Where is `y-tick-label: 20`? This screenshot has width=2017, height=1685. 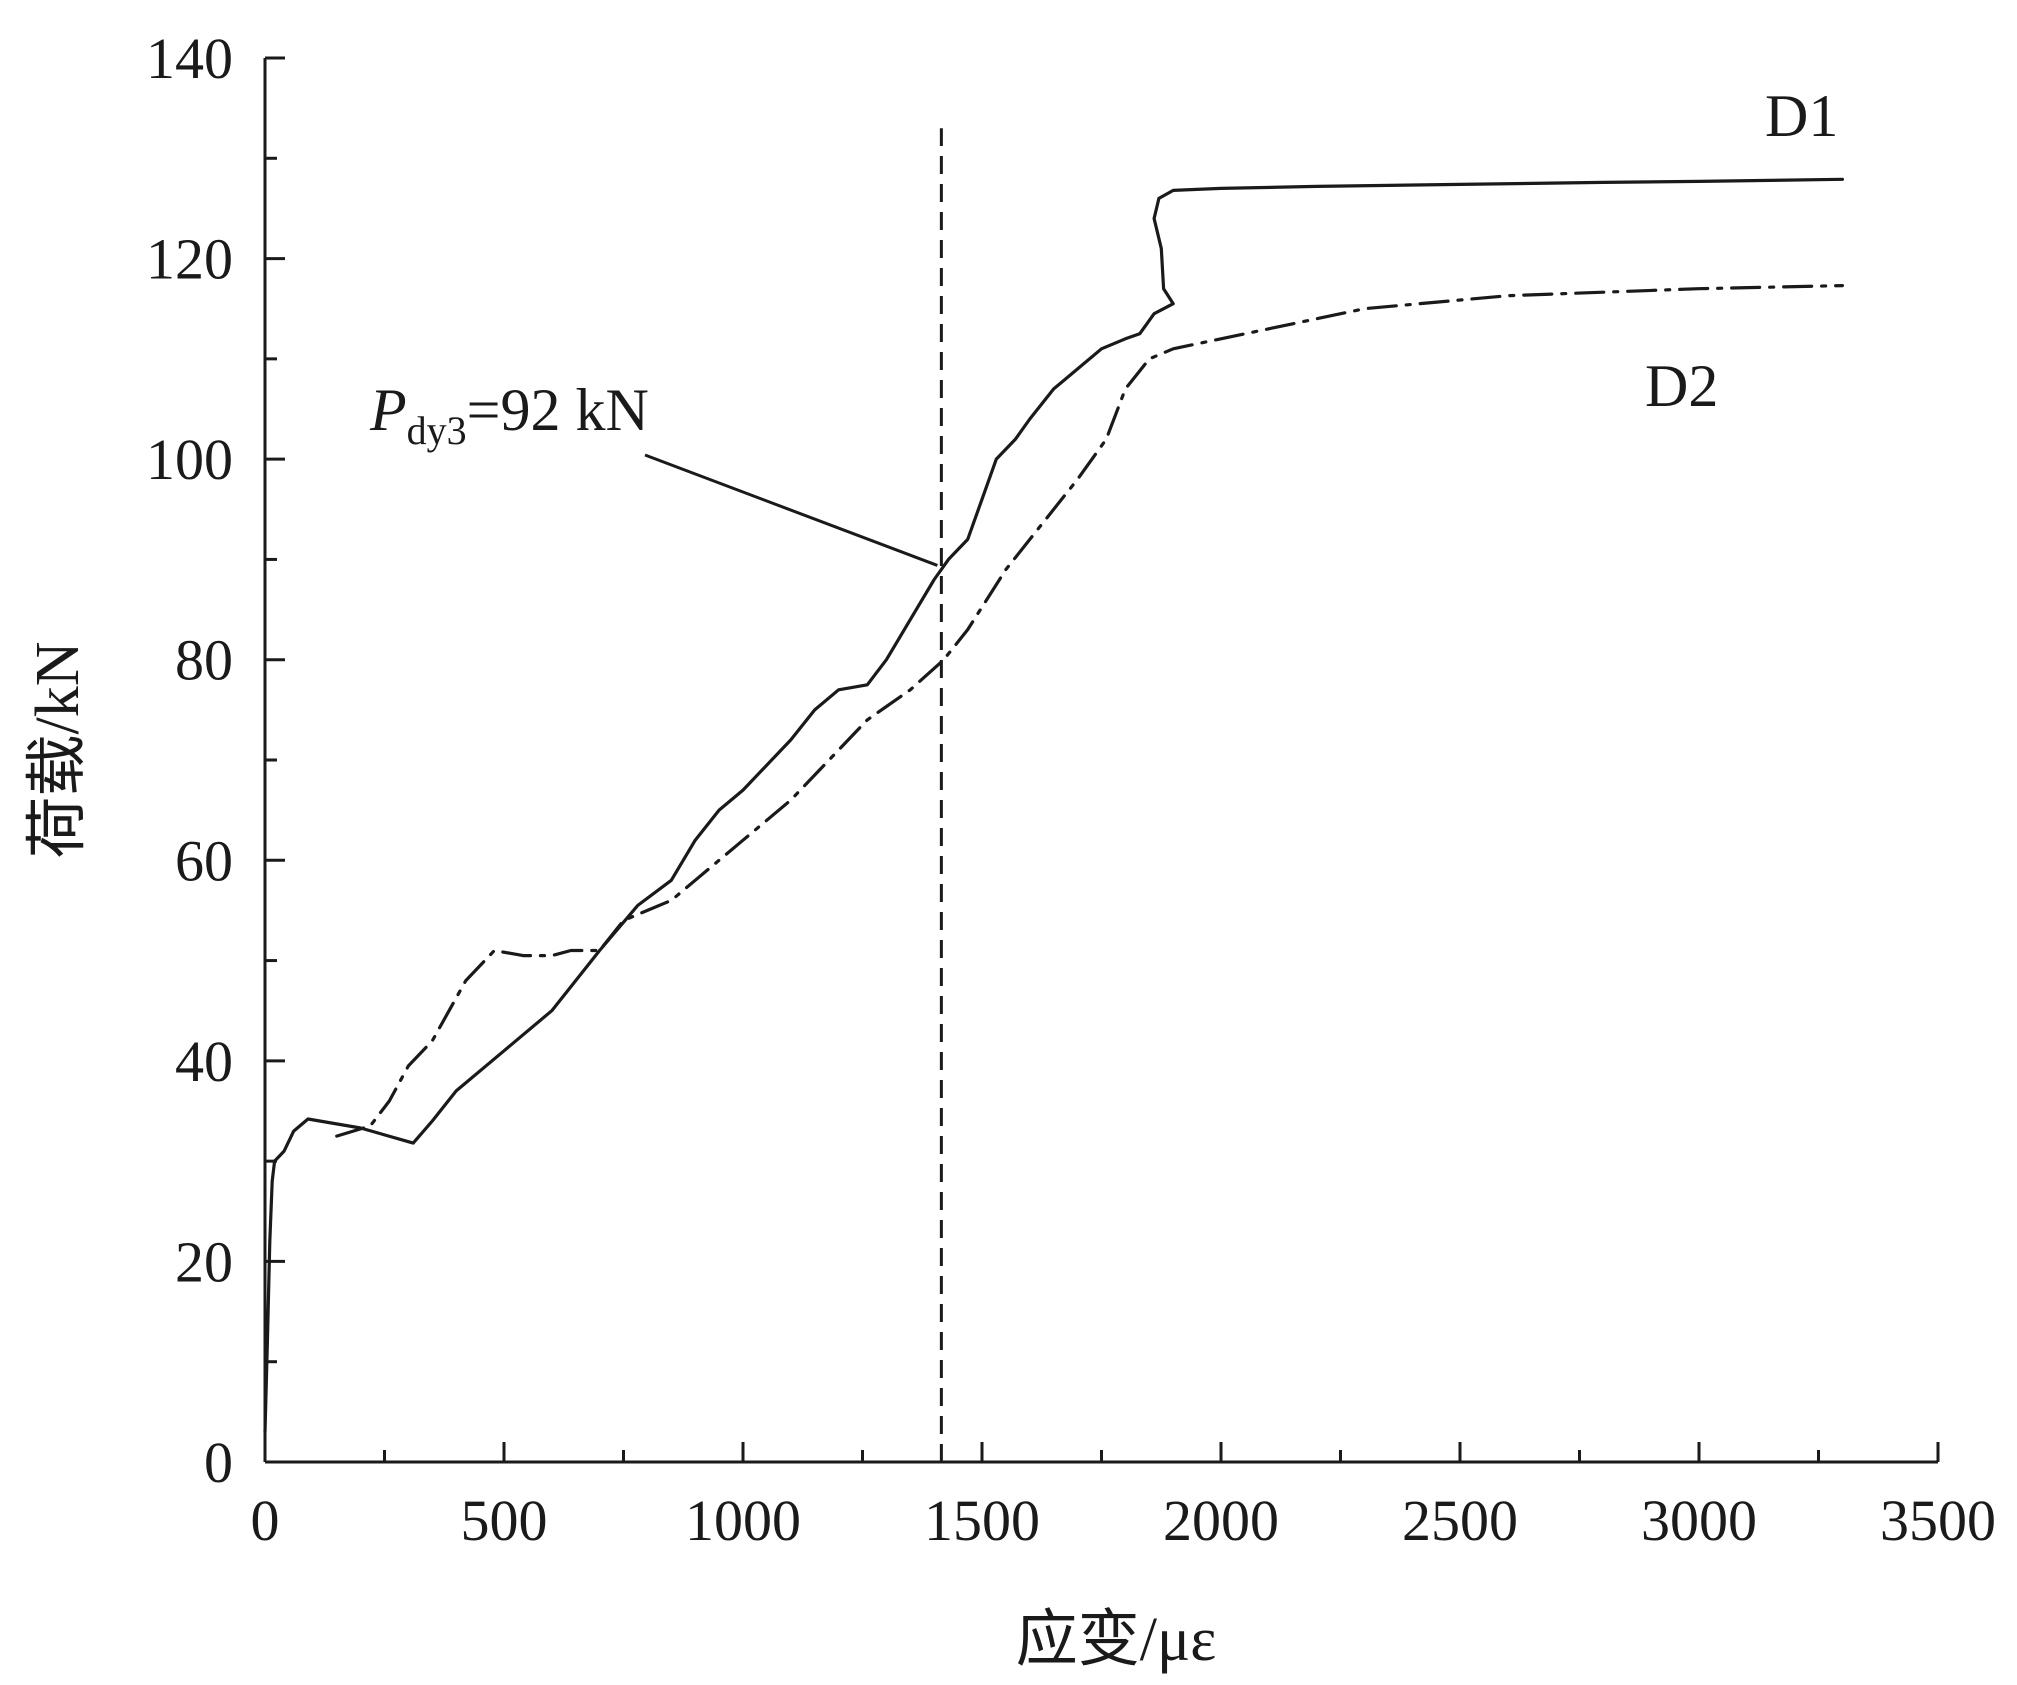 y-tick-label: 20 is located at coordinates (204, 1261).